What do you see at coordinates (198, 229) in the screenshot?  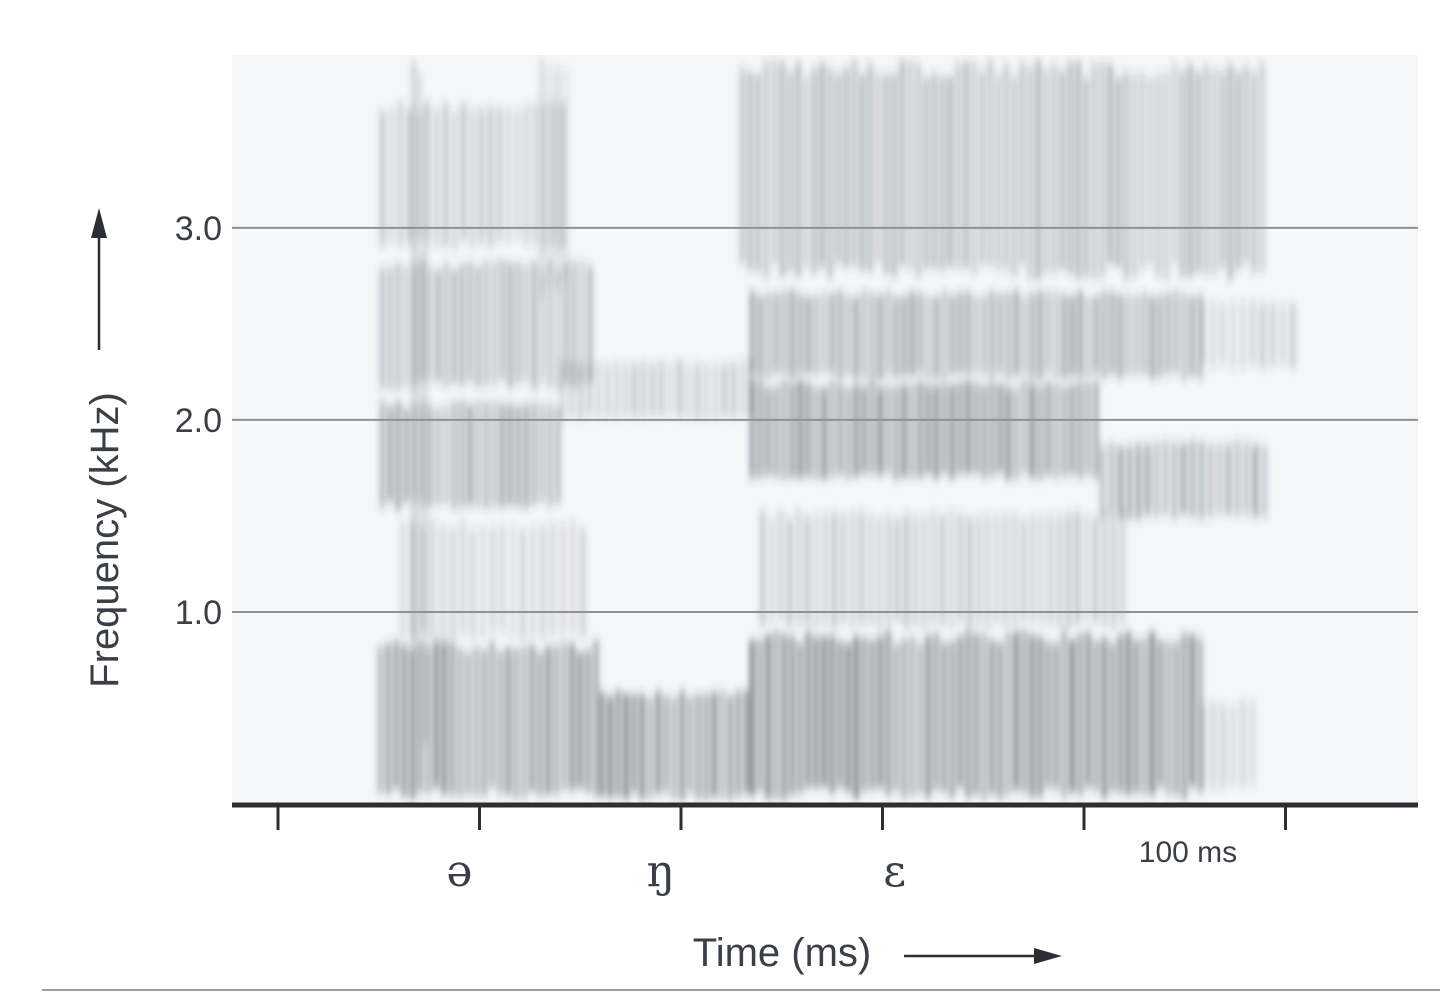 I see `y-tick-label: 3.0` at bounding box center [198, 229].